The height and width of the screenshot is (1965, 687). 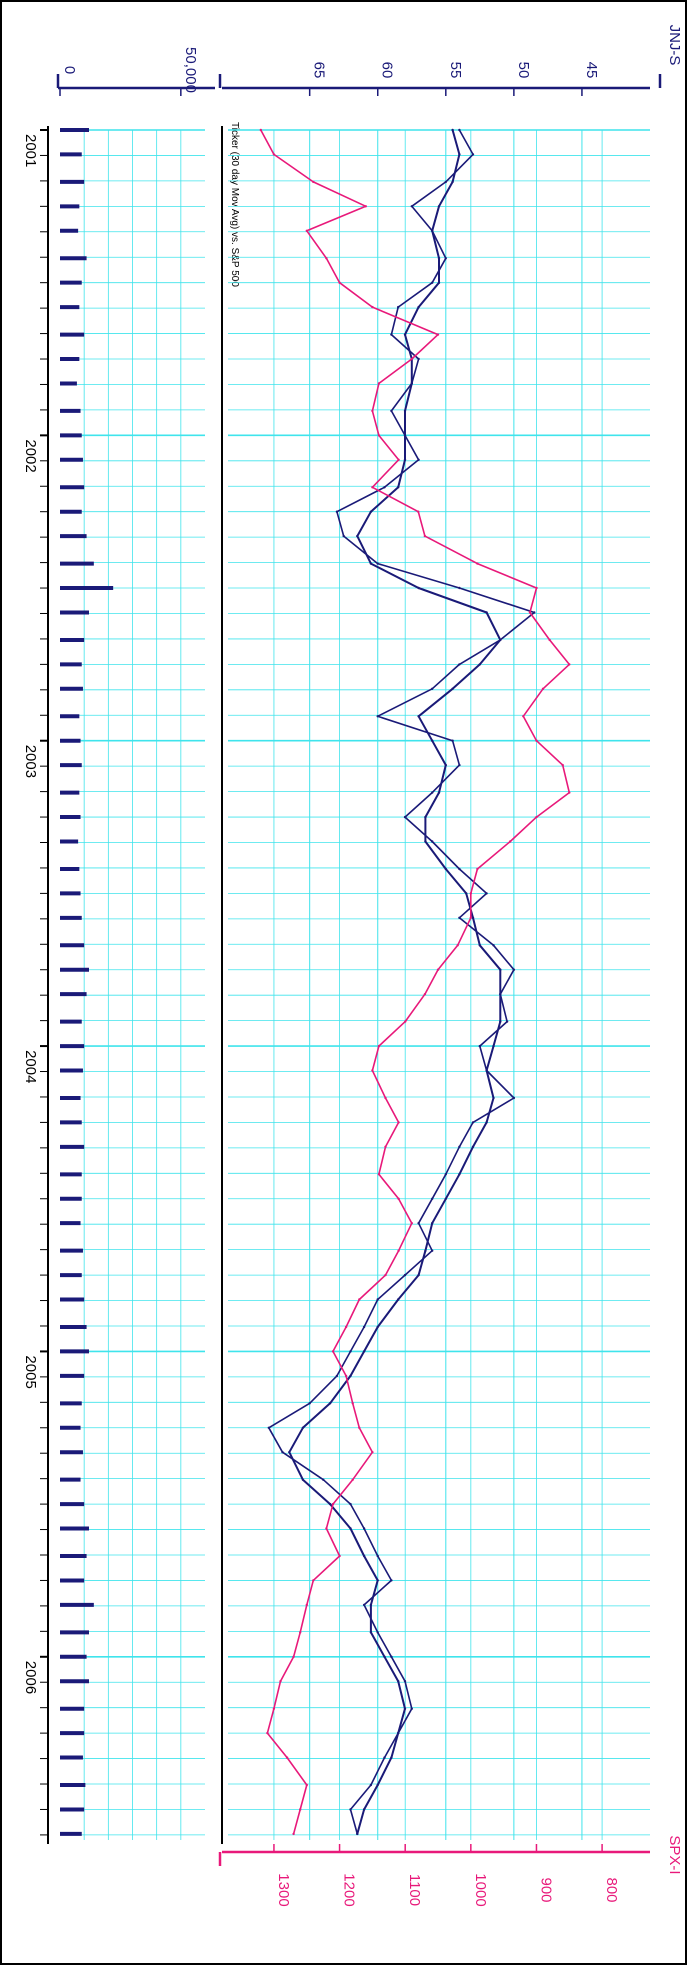 I want to click on volume-bars, so click(x=87, y=982).